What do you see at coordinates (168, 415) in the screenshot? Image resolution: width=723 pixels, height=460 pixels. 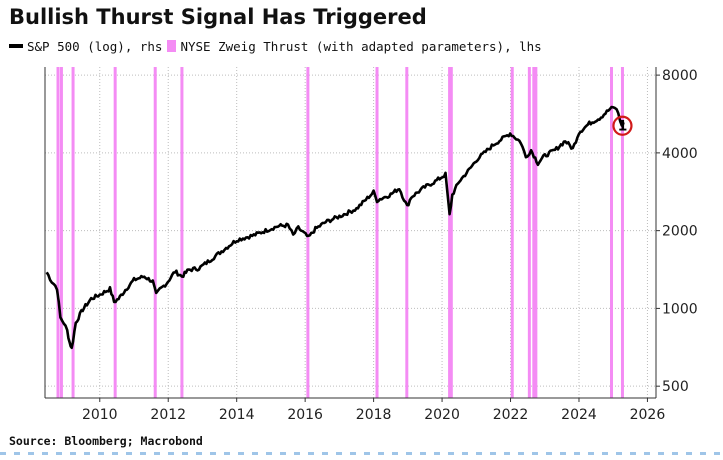 I see `x-tick-label: 2012` at bounding box center [168, 415].